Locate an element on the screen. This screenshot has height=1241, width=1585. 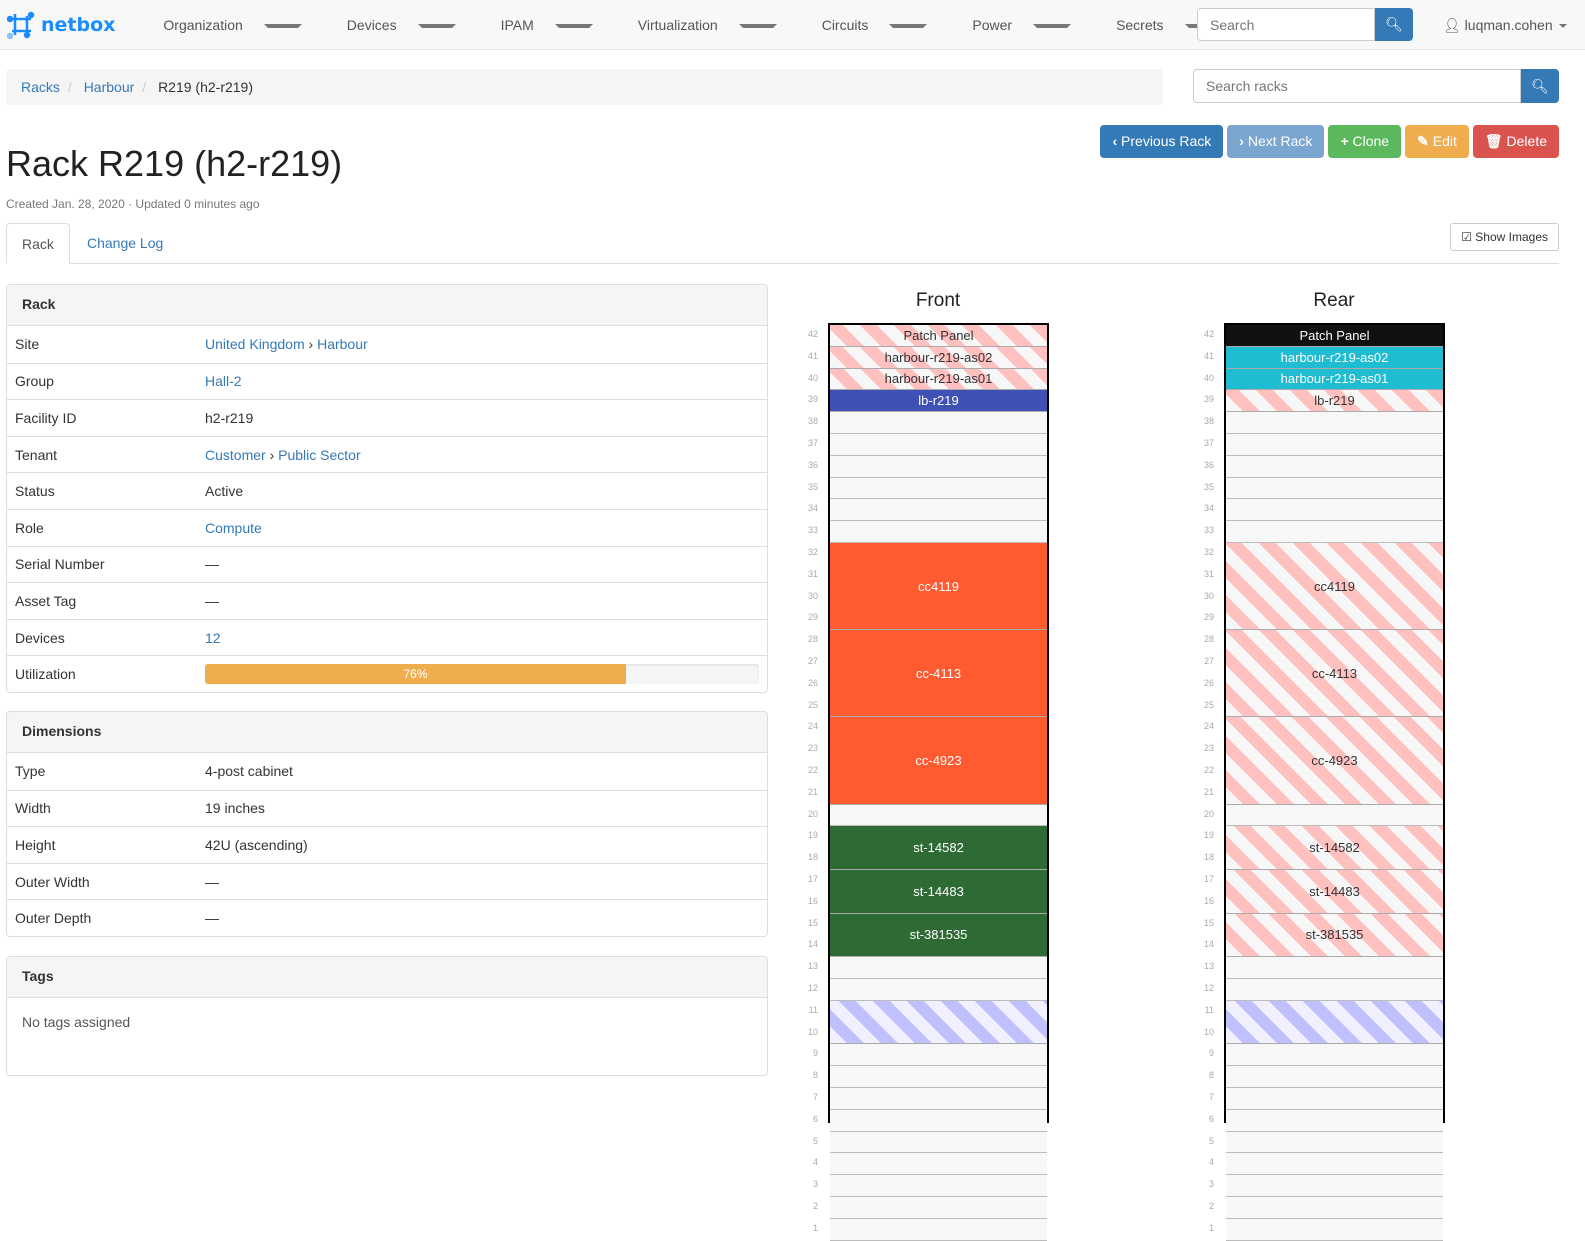
netbox-logo: netbox is located at coordinates (61, 25).